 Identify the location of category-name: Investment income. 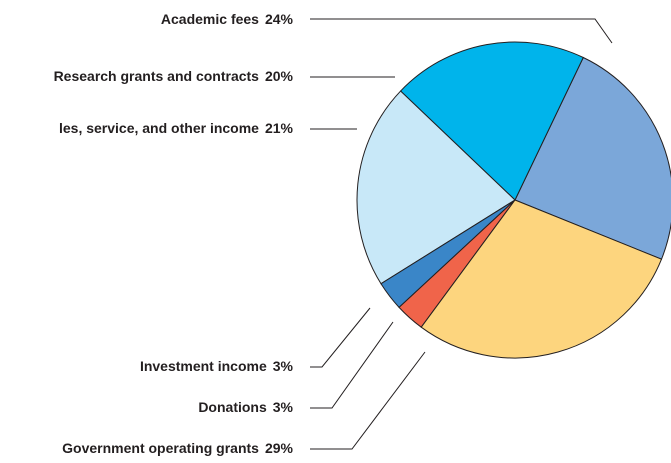
(203, 366).